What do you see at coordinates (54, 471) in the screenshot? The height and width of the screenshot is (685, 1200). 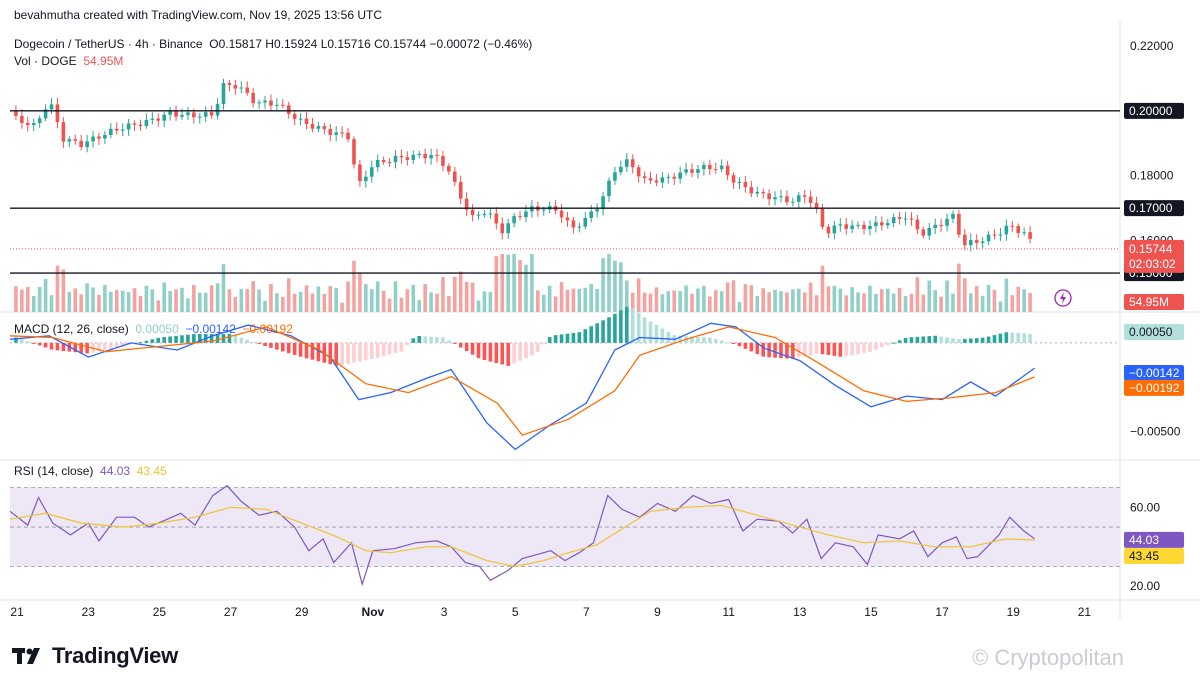 I see `rsi-title: RSI (14, close)` at bounding box center [54, 471].